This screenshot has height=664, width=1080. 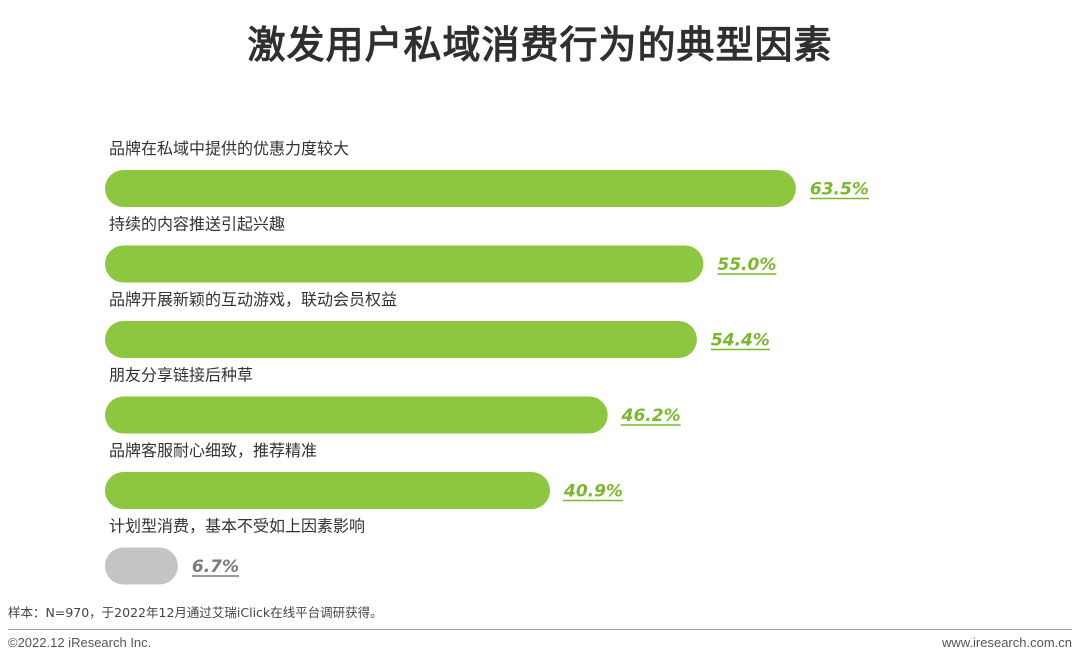 I want to click on value-label: 63.5%, so click(x=839, y=190).